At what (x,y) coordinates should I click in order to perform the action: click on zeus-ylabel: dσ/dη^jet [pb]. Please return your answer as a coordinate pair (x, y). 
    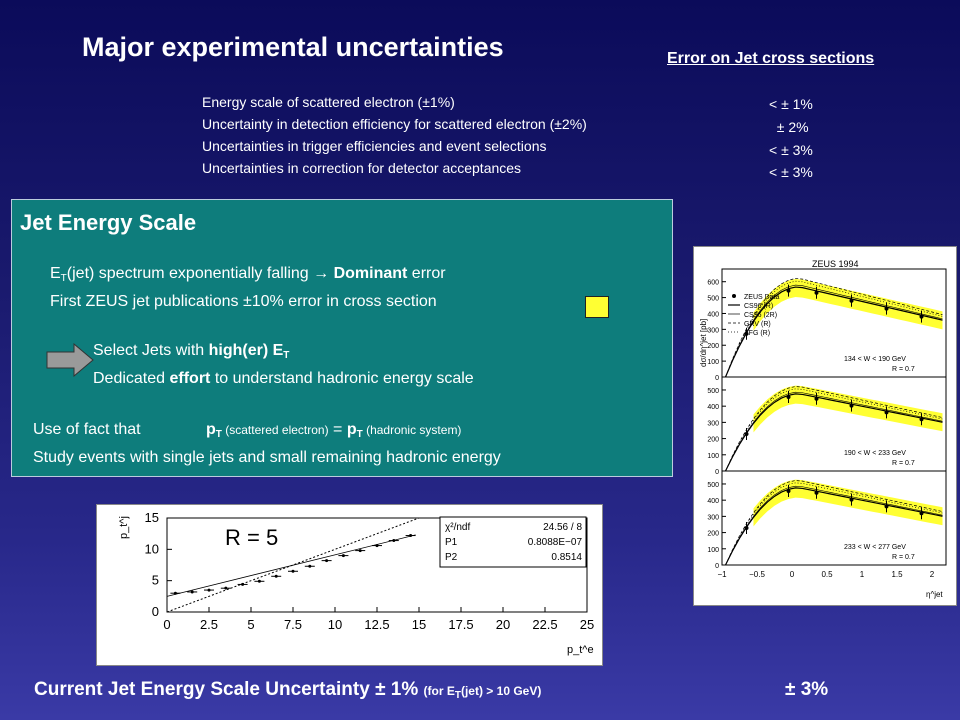
    Looking at the image, I should click on (703, 343).